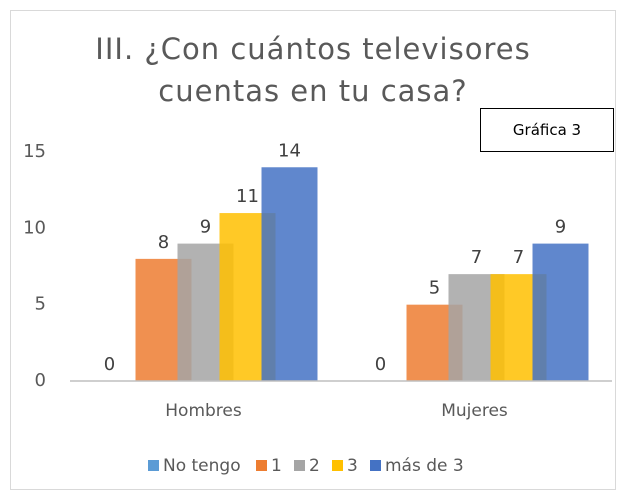 The height and width of the screenshot is (498, 626). Describe the element at coordinates (34, 151) in the screenshot. I see `y-tick-label: 15` at that location.